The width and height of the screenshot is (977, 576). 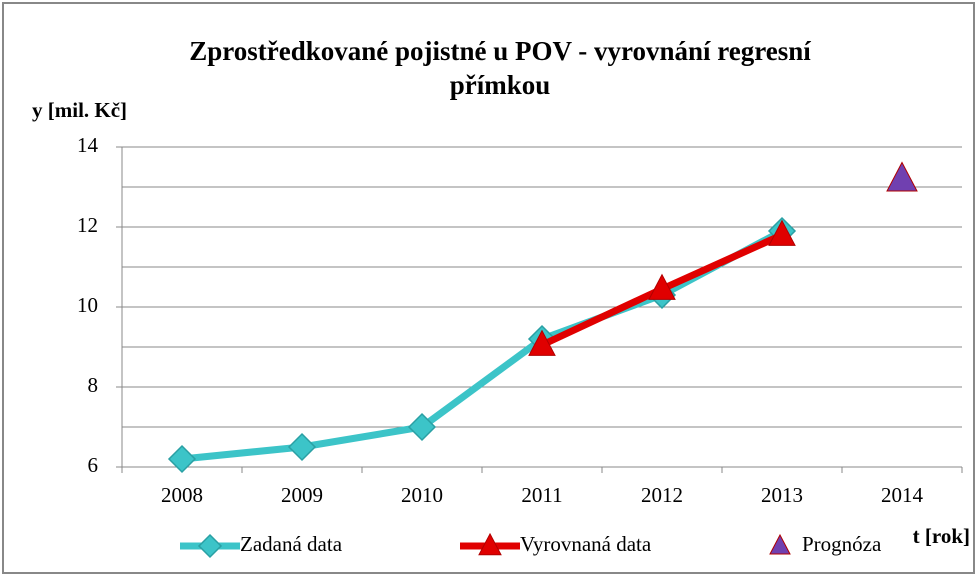 I want to click on y-tick-label: 8, so click(x=93, y=385).